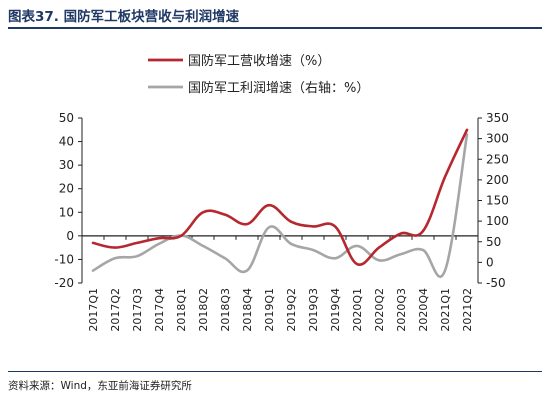 Image resolution: width=550 pixels, height=403 pixels. Describe the element at coordinates (225, 310) in the screenshot. I see `x-tick-label: 2018Q3` at that location.